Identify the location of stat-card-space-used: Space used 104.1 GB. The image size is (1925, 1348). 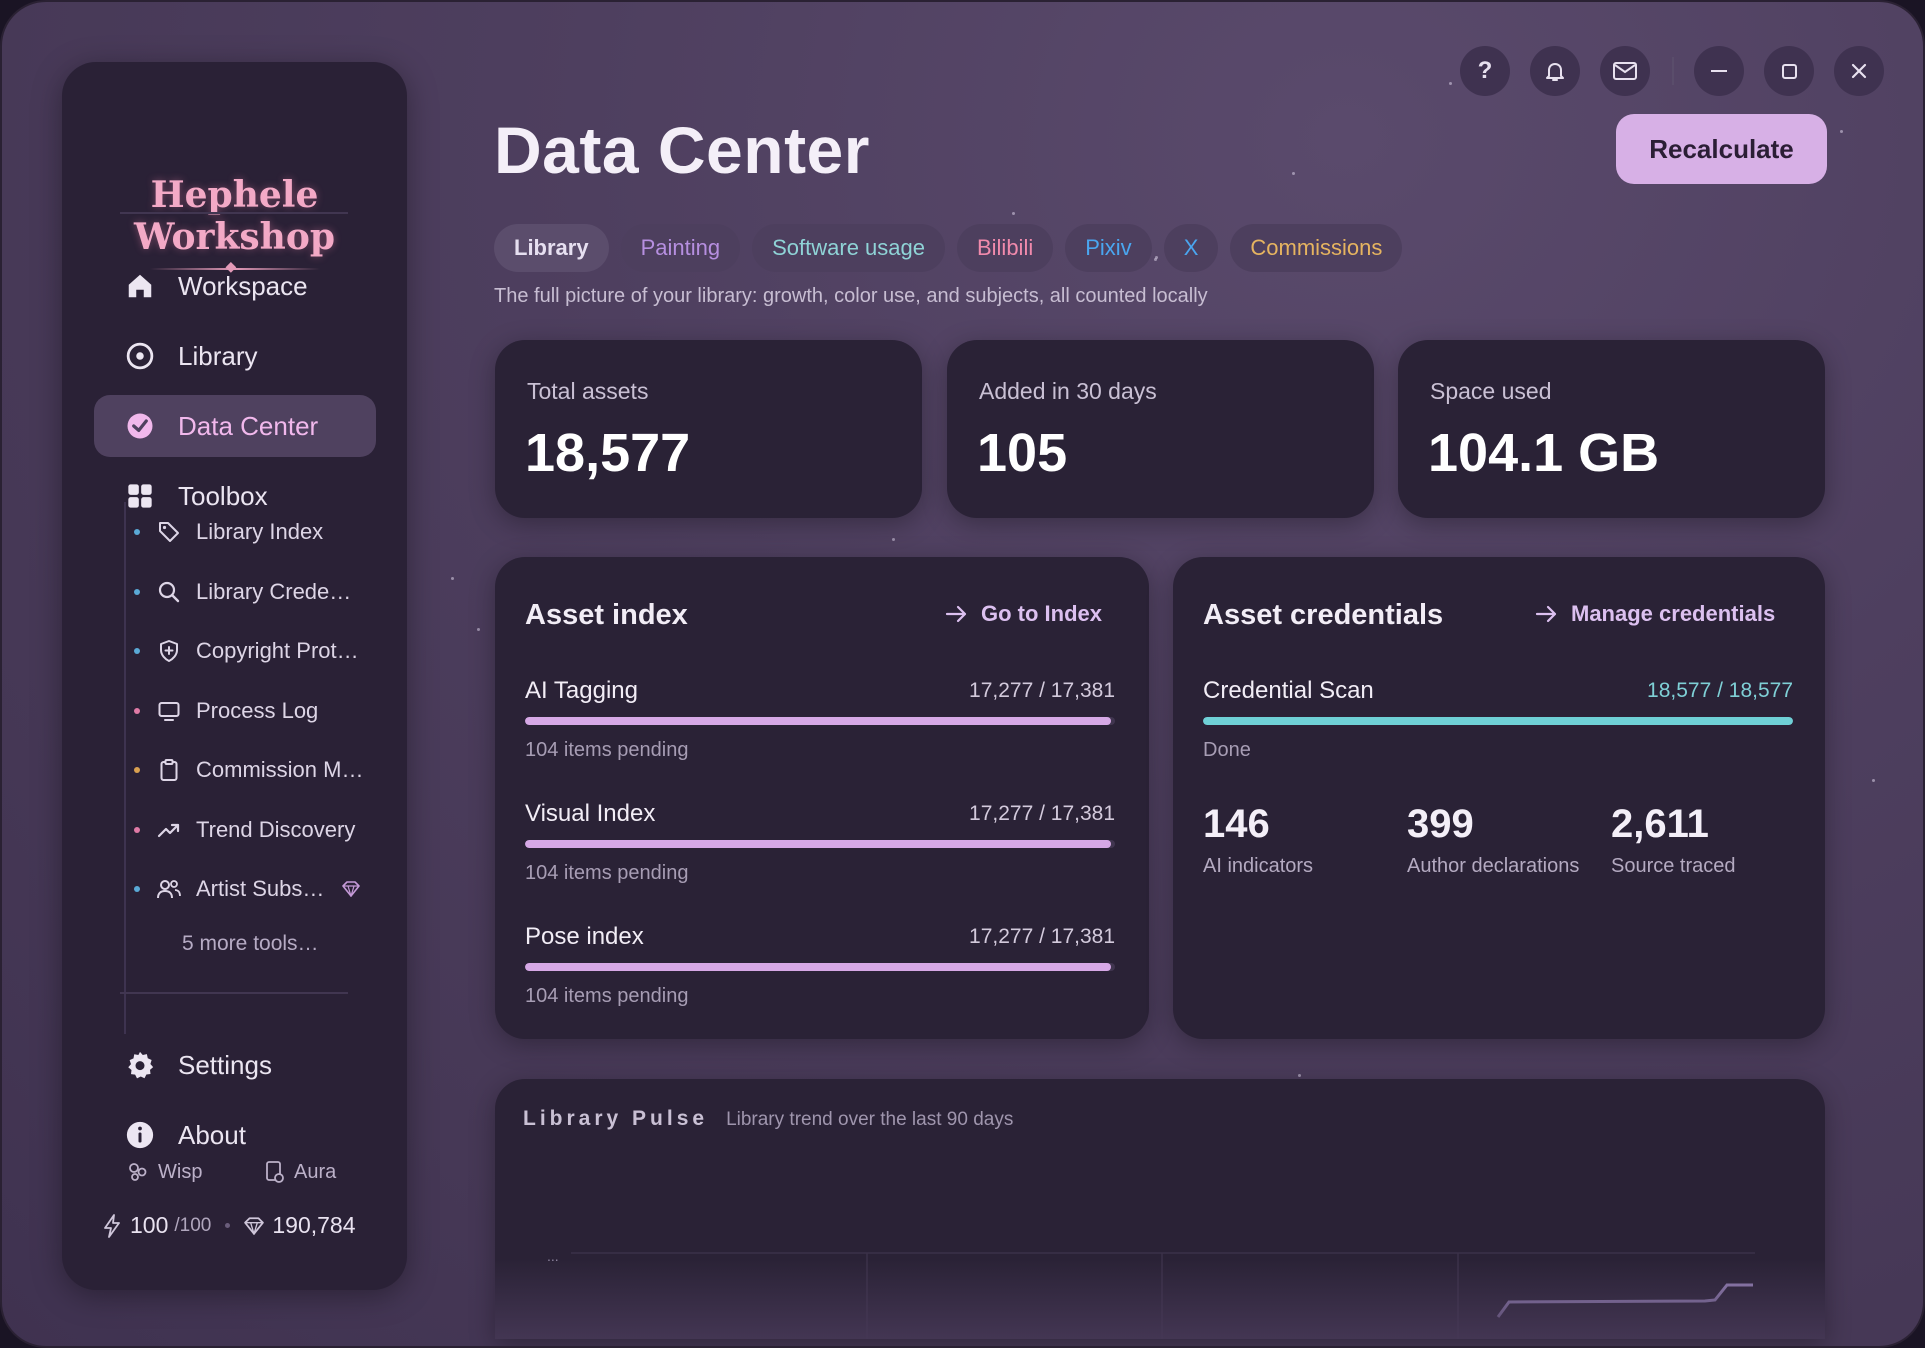
(1611, 429).